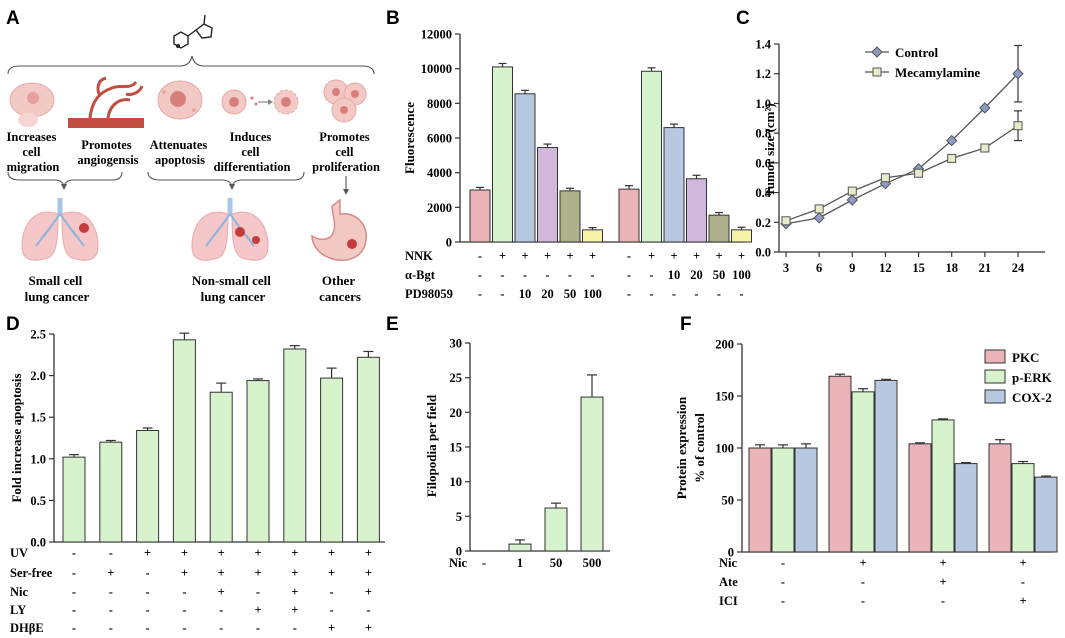 This screenshot has width=1065, height=638. Describe the element at coordinates (918, 268) in the screenshot. I see `x-tick-label: 15` at that location.